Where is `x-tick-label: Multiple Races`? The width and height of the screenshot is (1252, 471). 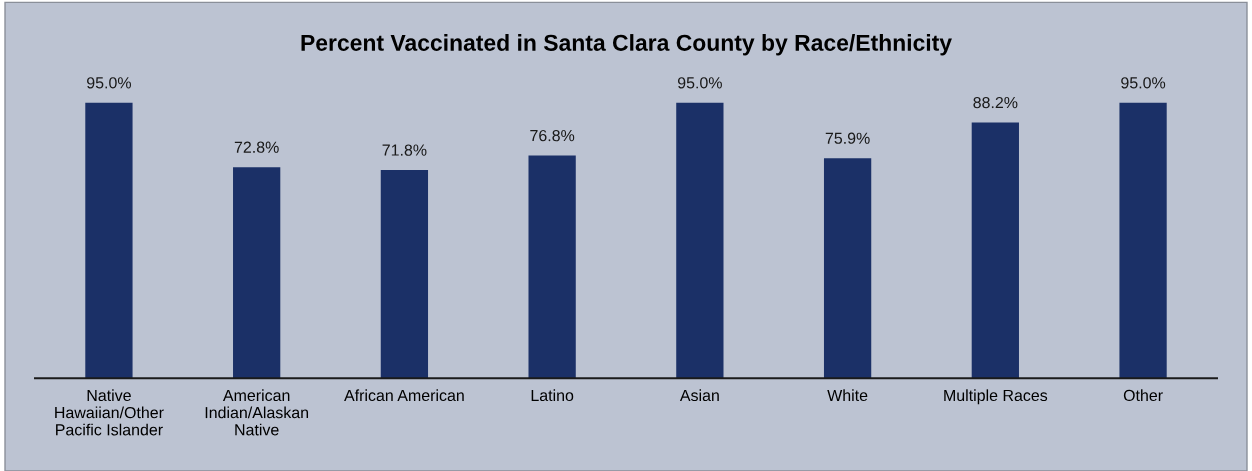 x-tick-label: Multiple Races is located at coordinates (996, 397).